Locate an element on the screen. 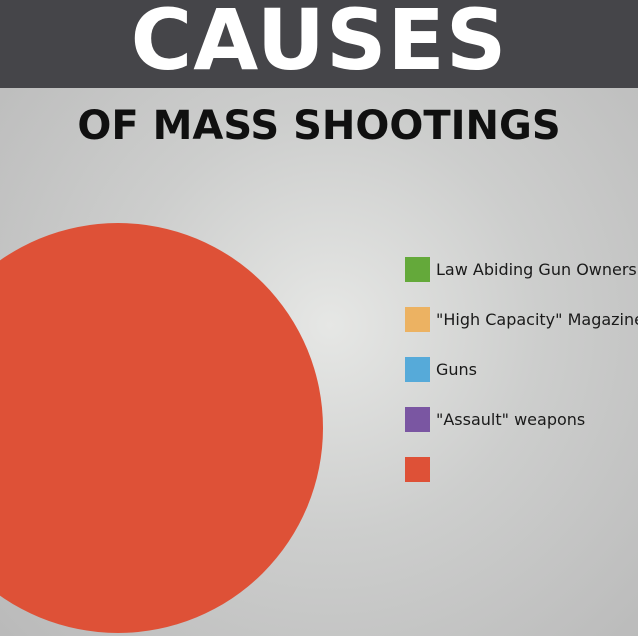 The image size is (638, 636). legend-item-0: Law Abiding Gun Owners is located at coordinates (521, 270).